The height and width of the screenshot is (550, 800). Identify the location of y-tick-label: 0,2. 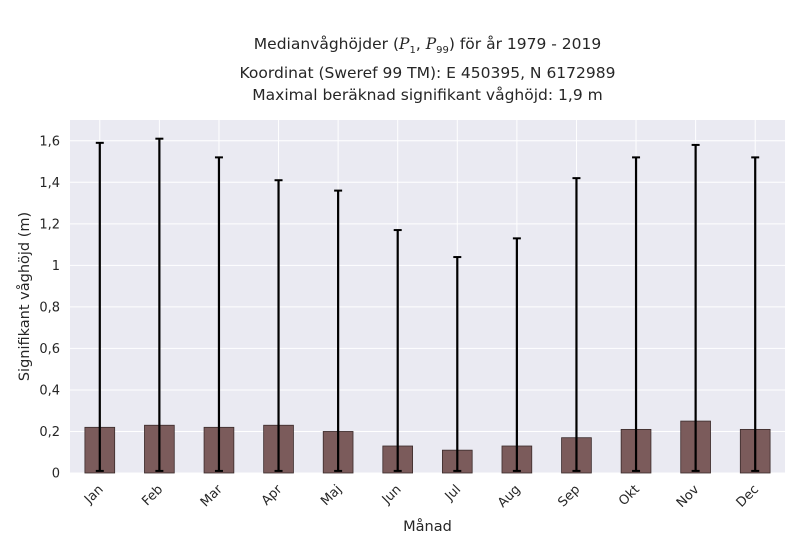
(49, 432).